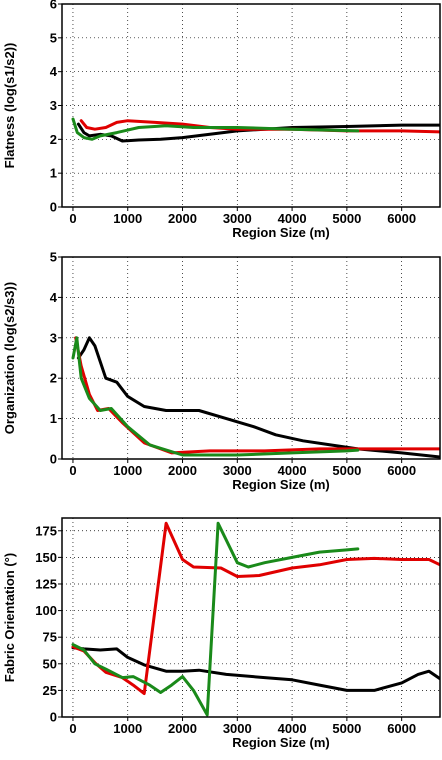  What do you see at coordinates (46, 557) in the screenshot?
I see `y-tick-label: 150` at bounding box center [46, 557].